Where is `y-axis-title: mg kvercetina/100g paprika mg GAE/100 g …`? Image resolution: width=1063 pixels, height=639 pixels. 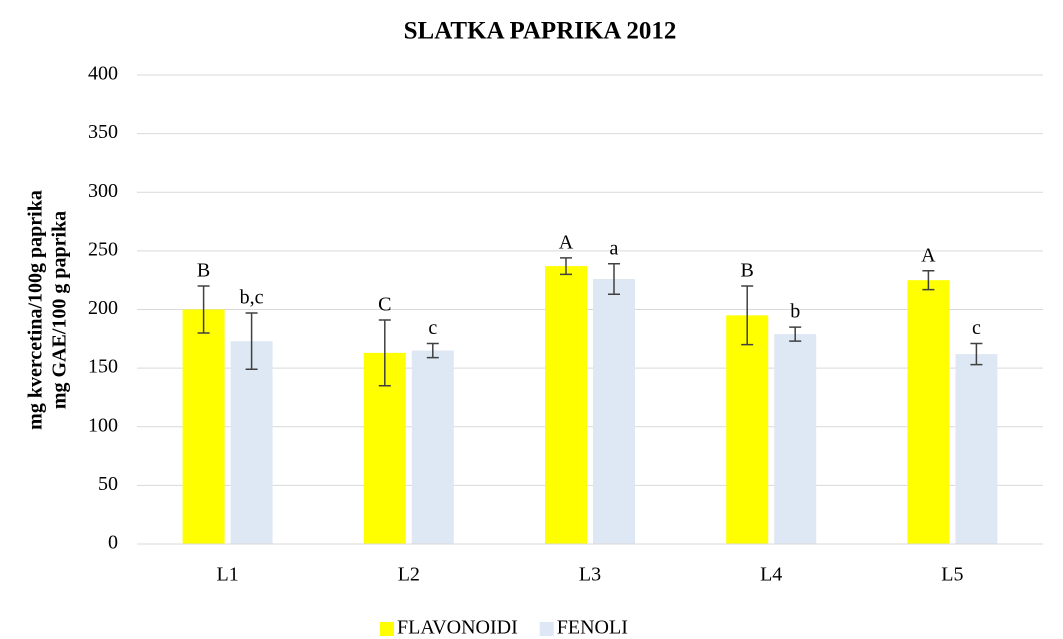
y-axis-title: mg kvercetina/100g paprika mg GAE/100 g … is located at coordinates (48, 310).